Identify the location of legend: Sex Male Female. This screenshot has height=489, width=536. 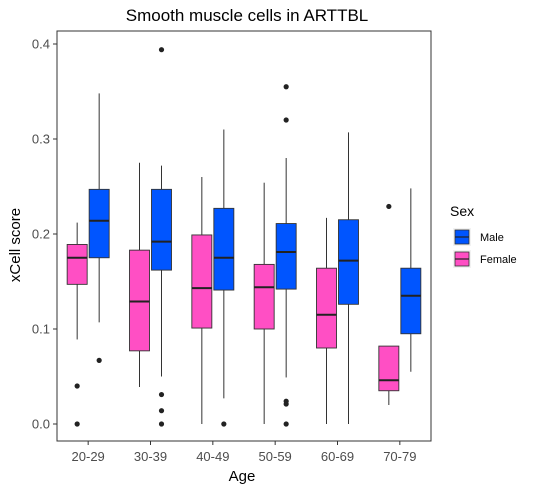
(483, 235).